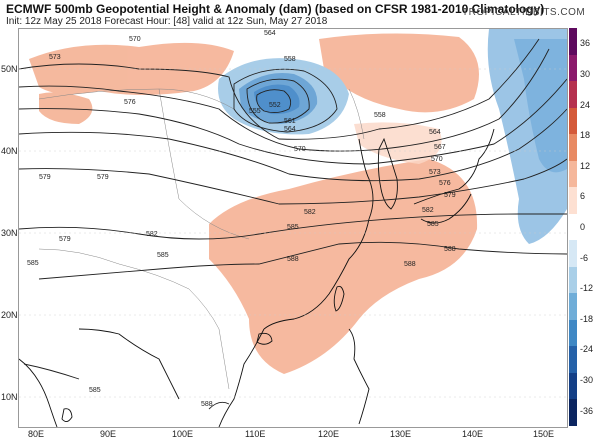 The height and width of the screenshot is (442, 600). What do you see at coordinates (9, 151) in the screenshot?
I see `lat-label: 40N` at bounding box center [9, 151].